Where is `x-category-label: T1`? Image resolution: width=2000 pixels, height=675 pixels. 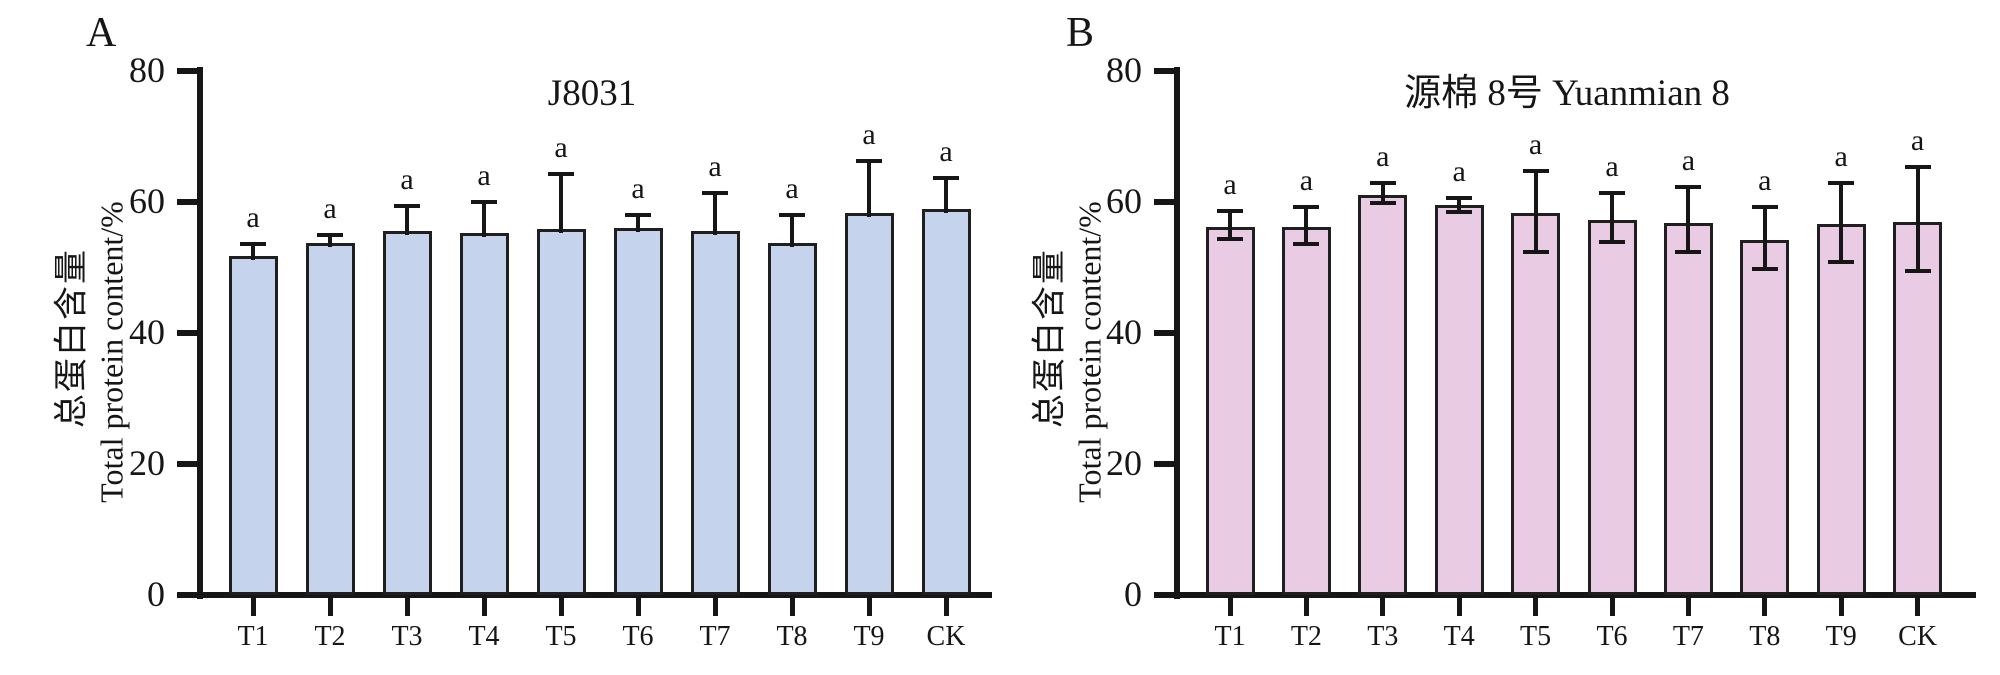
x-category-label: T1 is located at coordinates (253, 636).